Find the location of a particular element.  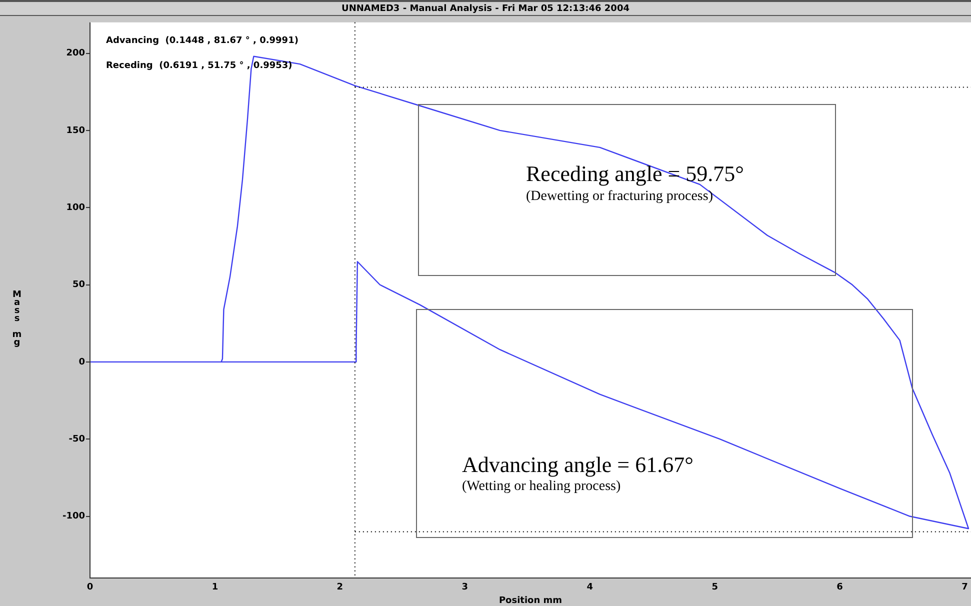

y-tick-label: 100 is located at coordinates (75, 207).